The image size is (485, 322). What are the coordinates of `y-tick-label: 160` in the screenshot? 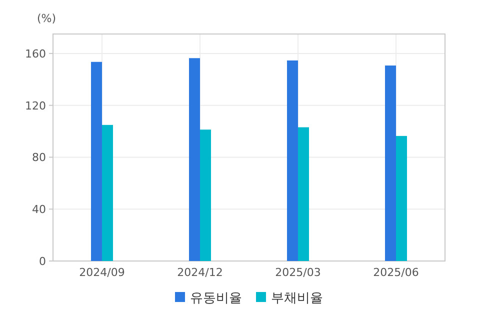 It's located at (35, 53).